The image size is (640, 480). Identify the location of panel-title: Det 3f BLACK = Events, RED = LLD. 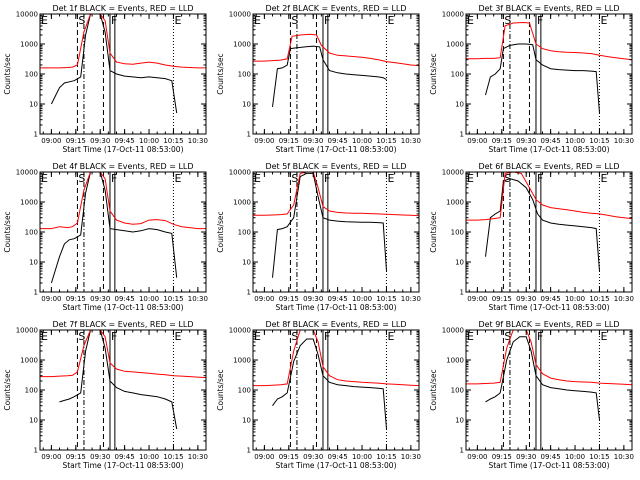
(548, 8).